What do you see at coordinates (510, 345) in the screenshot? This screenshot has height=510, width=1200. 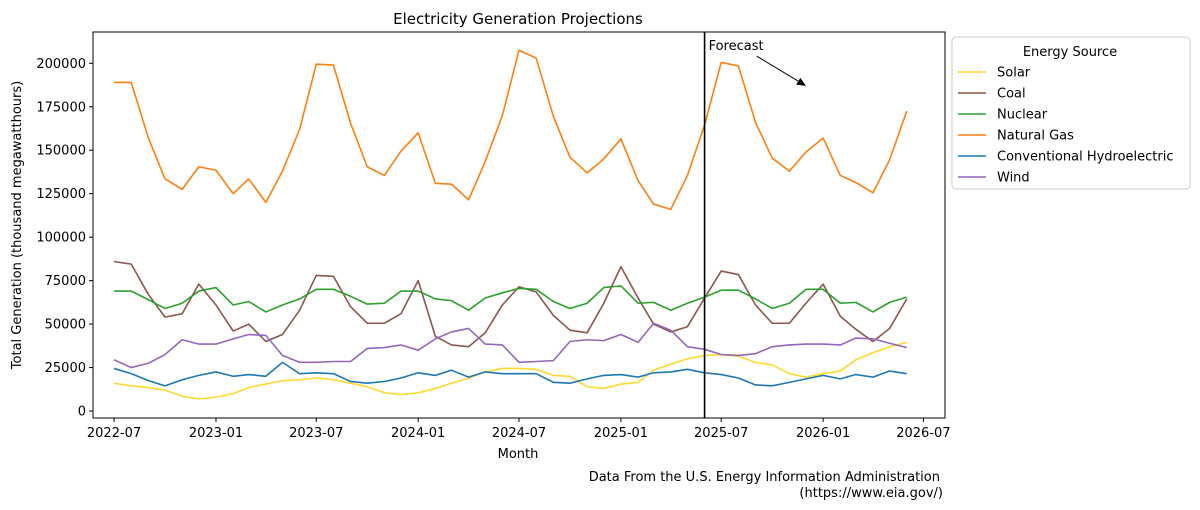 I see `series-line-wind` at bounding box center [510, 345].